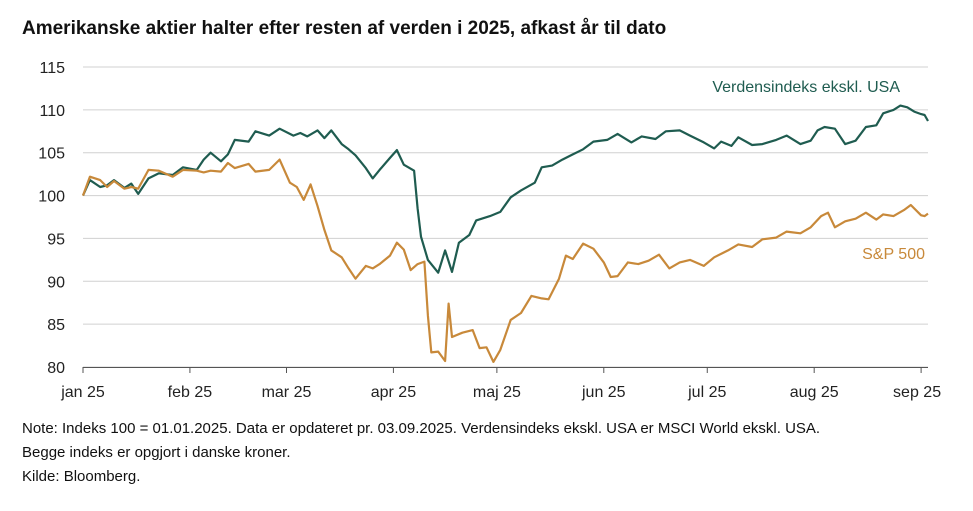 The width and height of the screenshot is (973, 511). What do you see at coordinates (393, 392) in the screenshot?
I see `x-tick-label: apr 25` at bounding box center [393, 392].